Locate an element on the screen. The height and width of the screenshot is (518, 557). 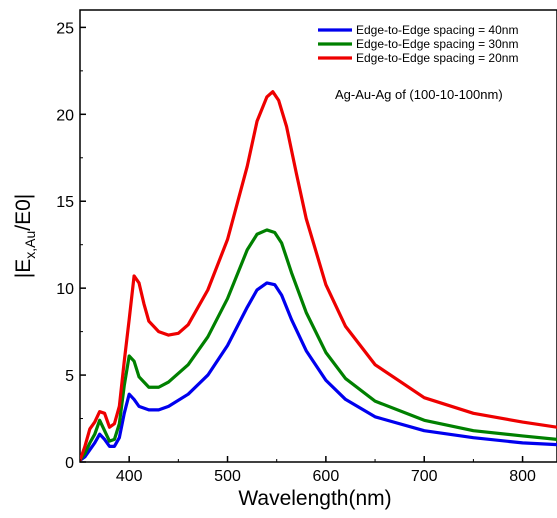
x-axis-title: Wavelength(nm) is located at coordinates (314, 498).